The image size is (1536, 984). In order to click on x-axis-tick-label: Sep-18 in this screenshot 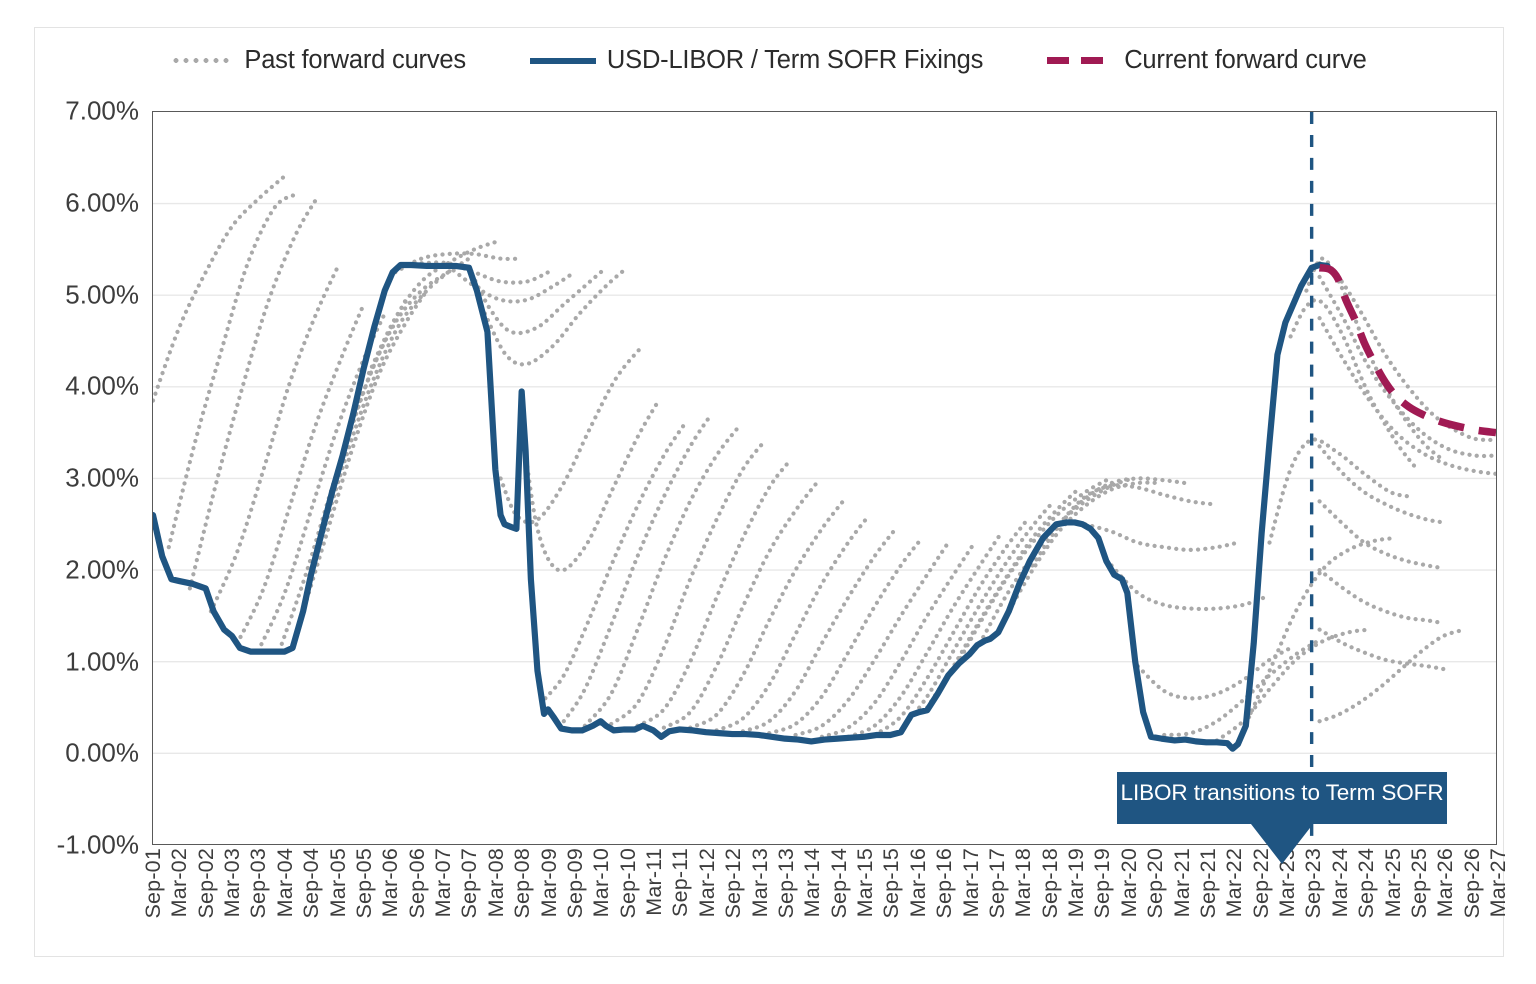, I will do `click(1049, 883)`.